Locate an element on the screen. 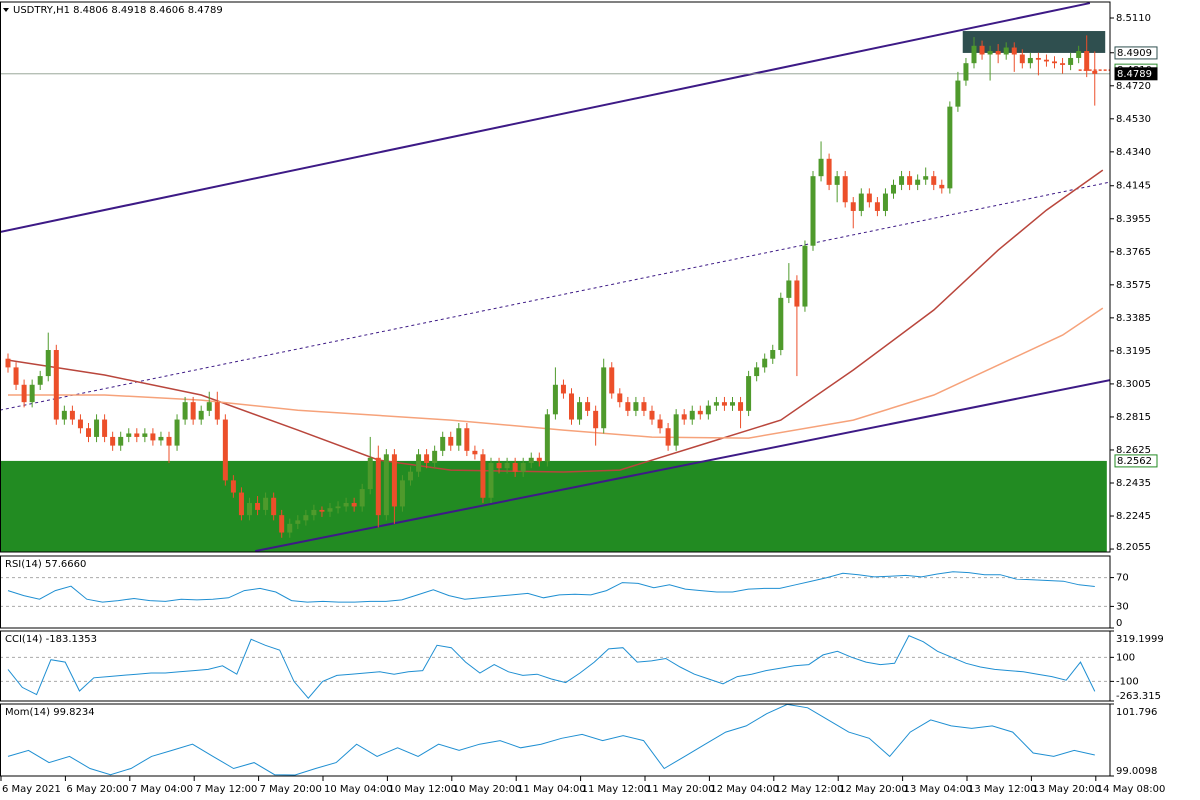  bar-low: 8.4606 is located at coordinates (167, 10).